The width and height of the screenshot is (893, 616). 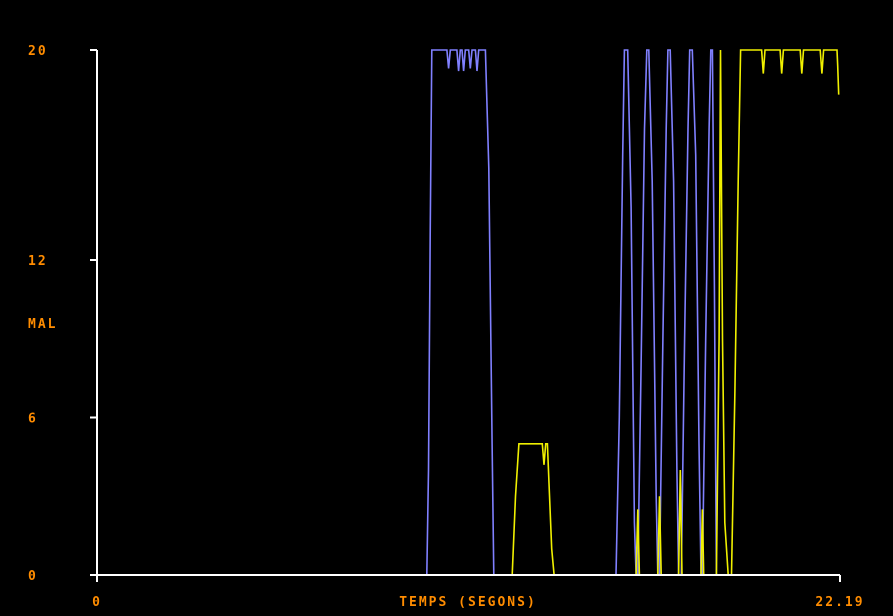 What do you see at coordinates (839, 602) in the screenshot?
I see `x-tick-label: 22.19` at bounding box center [839, 602].